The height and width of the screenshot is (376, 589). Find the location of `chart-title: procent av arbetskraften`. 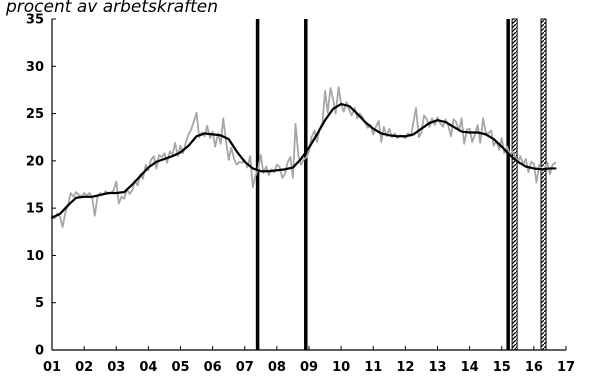

chart-title: procent av arbetskraften is located at coordinates (111, 8).